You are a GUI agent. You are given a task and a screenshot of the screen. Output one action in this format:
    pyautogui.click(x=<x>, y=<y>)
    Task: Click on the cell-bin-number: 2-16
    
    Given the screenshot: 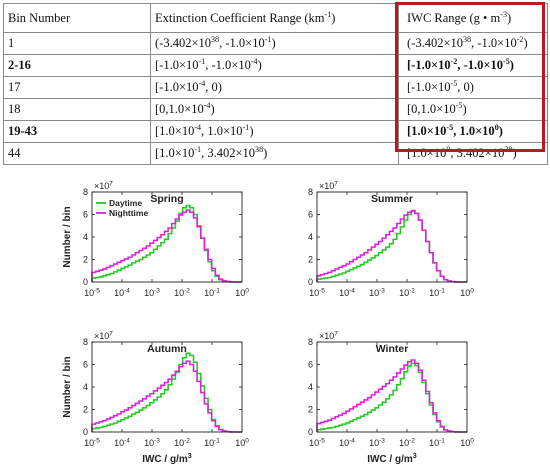 What is the action you would take?
    pyautogui.click(x=77, y=65)
    